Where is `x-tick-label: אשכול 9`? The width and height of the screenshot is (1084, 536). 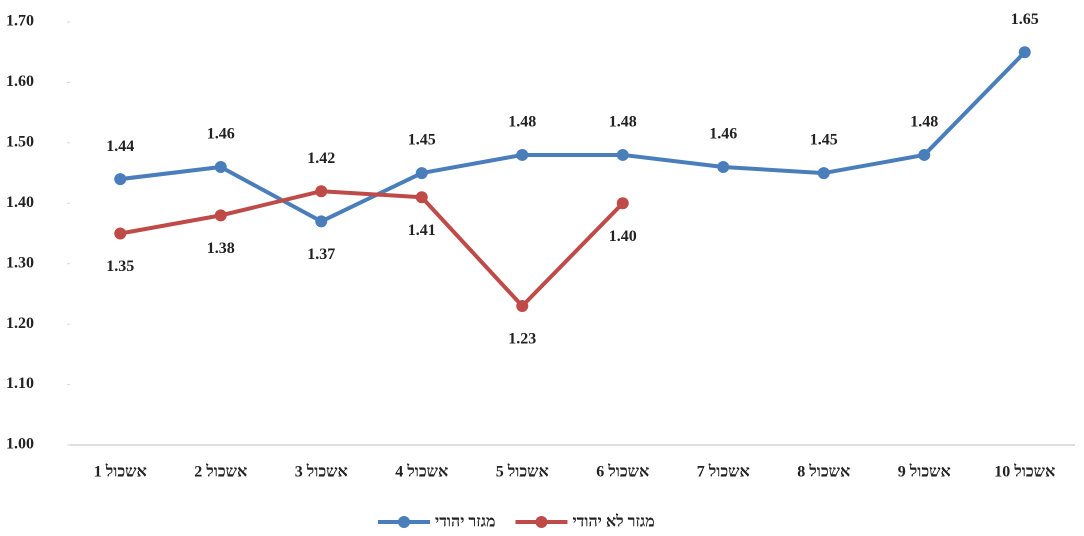
x-tick-label: אשכול 9 is located at coordinates (924, 472).